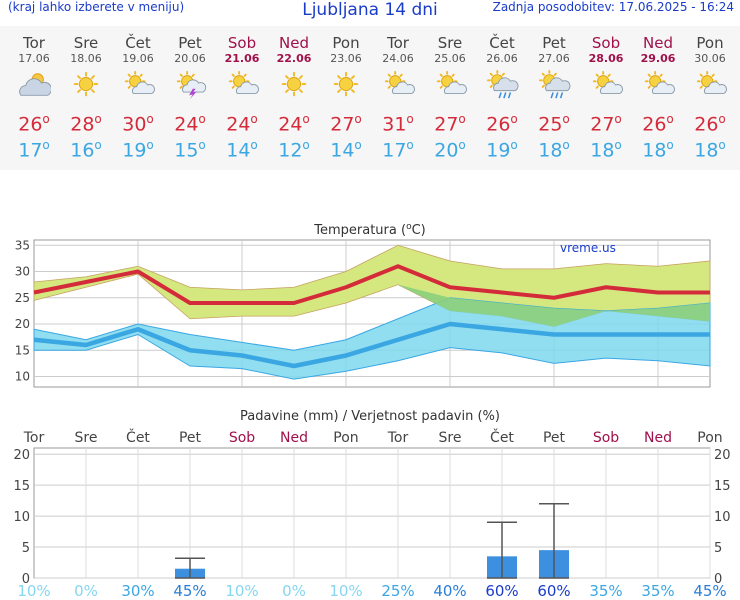 This screenshot has height=600, width=740. Describe the element at coordinates (554, 43) in the screenshot. I see `day-name: Pet` at that location.